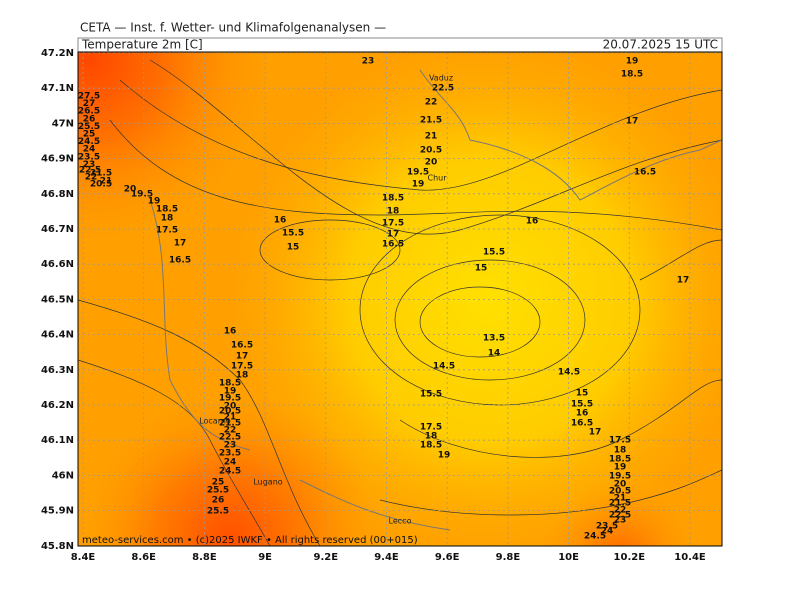 This screenshot has height=604, width=800. I want to click on y-tick-label: 45.8N, so click(57, 546).